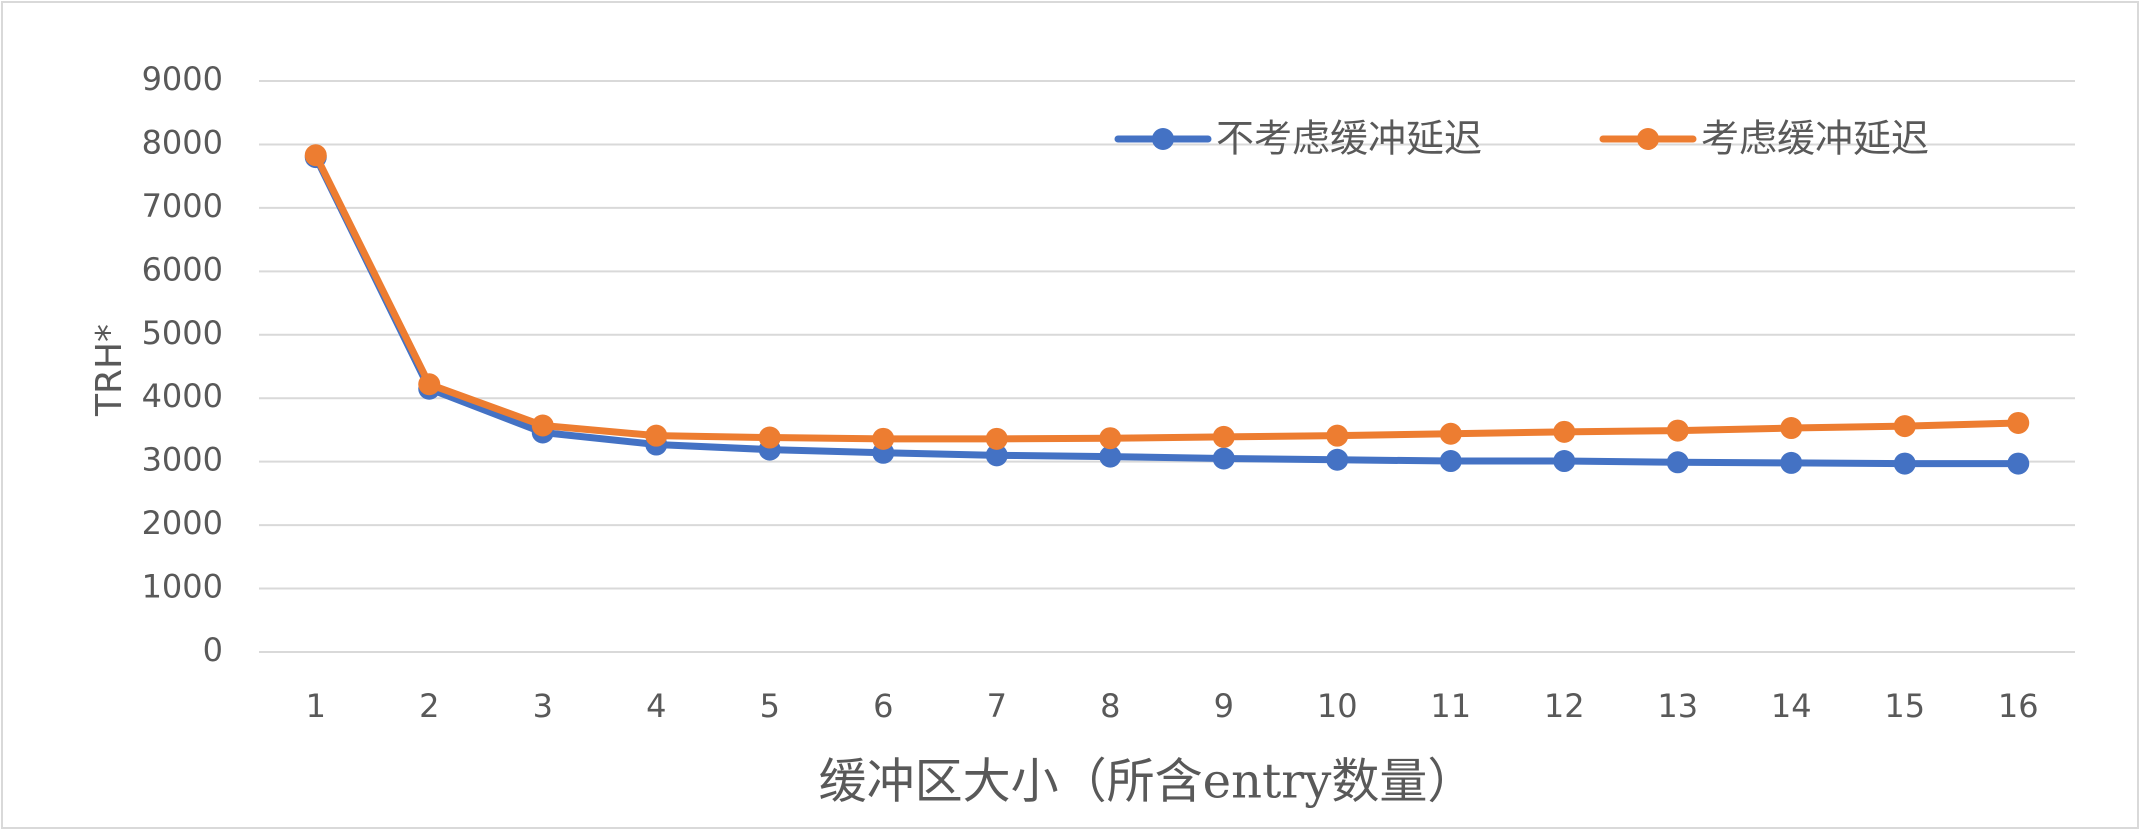 Image resolution: width=2142 pixels, height=835 pixels. I want to click on y-tick-label: 3000, so click(182, 460).